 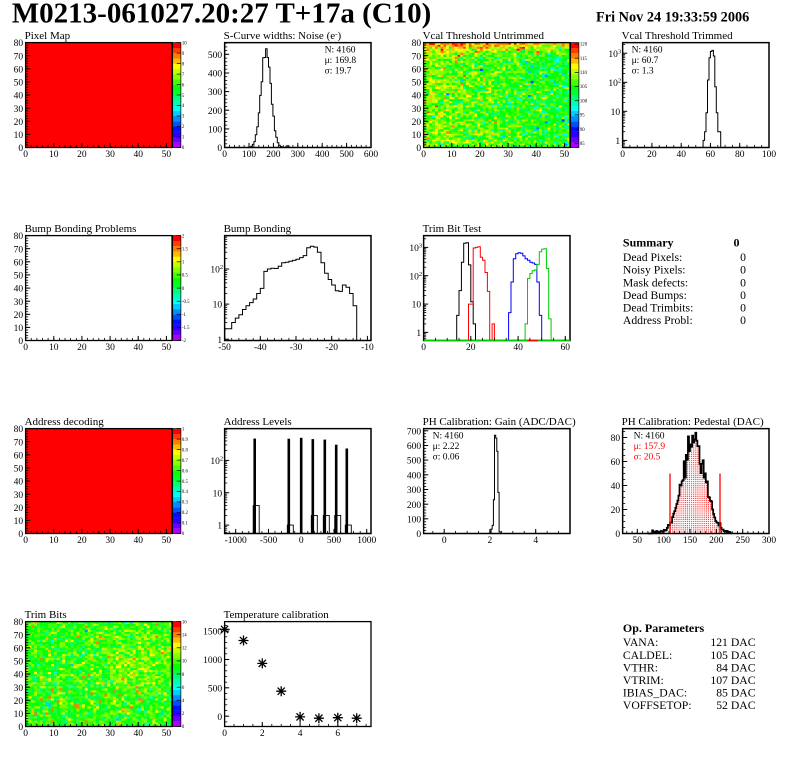 I want to click on svg-text: 6, so click(x=183, y=688).